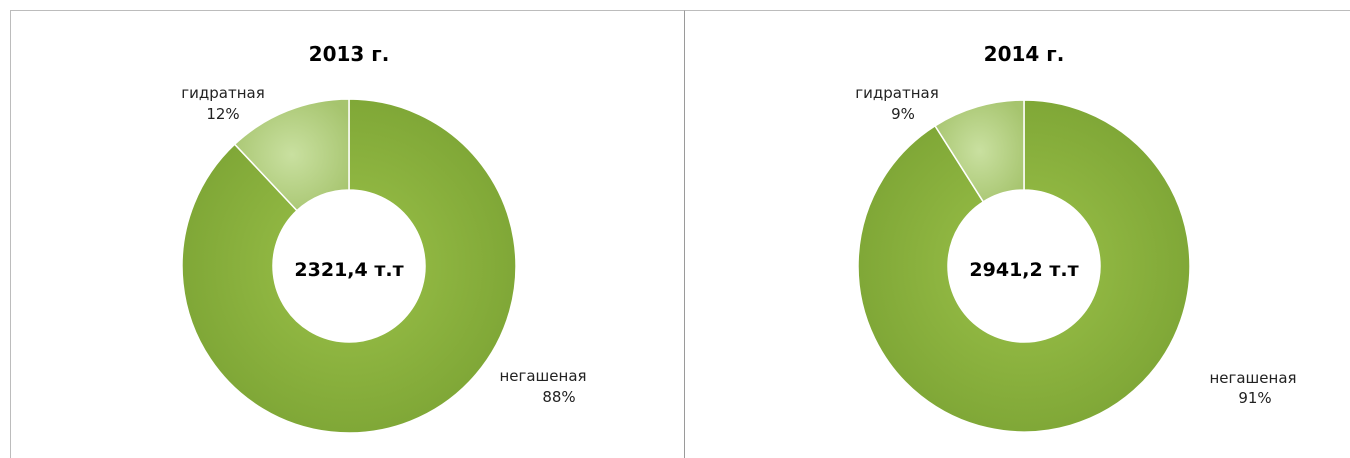 The width and height of the screenshot is (1350, 458). What do you see at coordinates (1254, 398) in the screenshot?
I see `slice-label-value-quicklime: 91%` at bounding box center [1254, 398].